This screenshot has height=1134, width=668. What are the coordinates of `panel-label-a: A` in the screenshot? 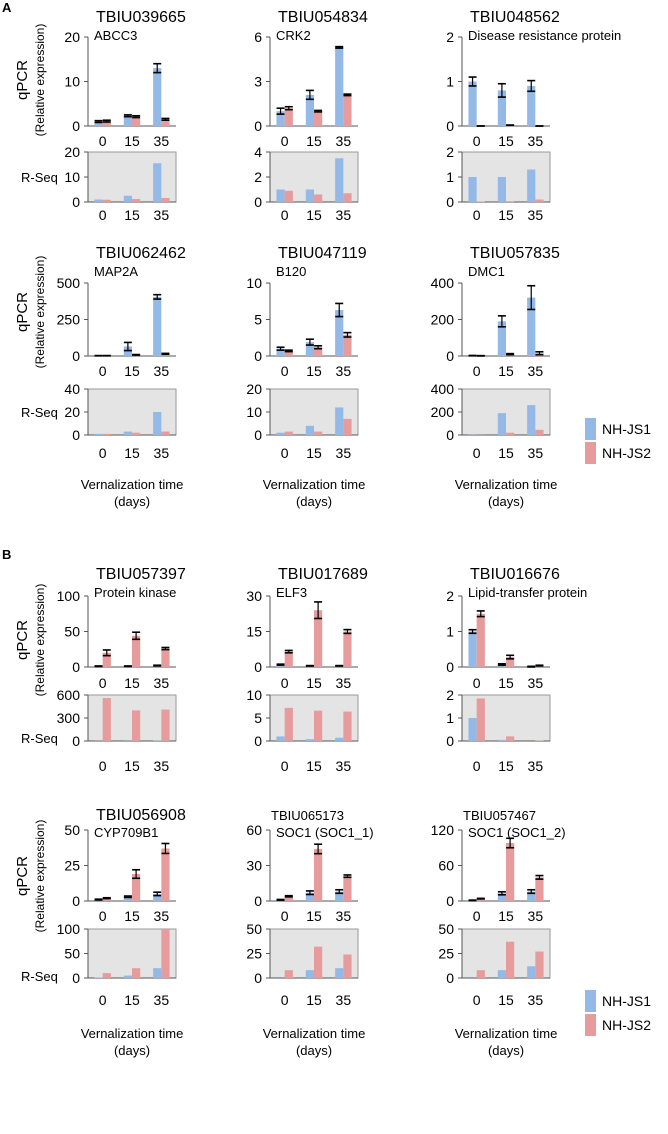 It's located at (7, 7).